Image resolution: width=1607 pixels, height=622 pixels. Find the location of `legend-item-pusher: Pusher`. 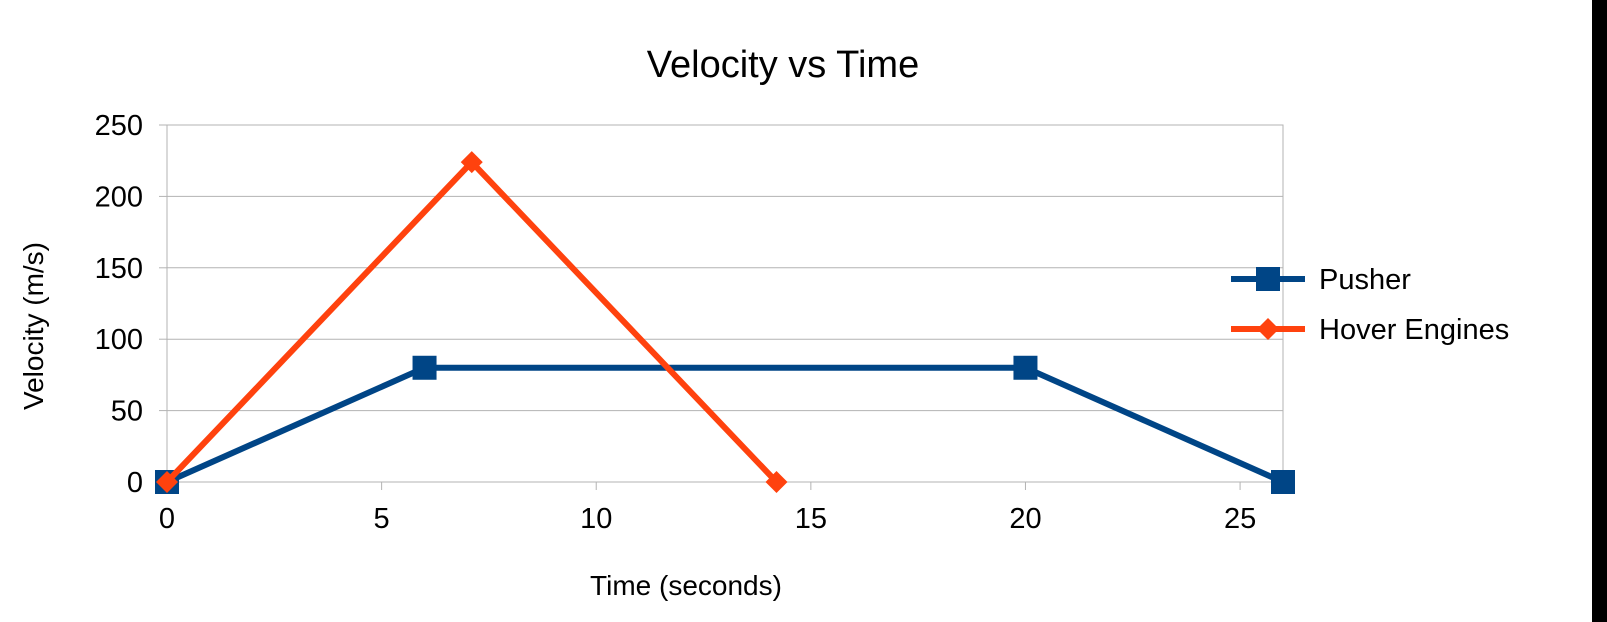

legend-item-pusher: Pusher is located at coordinates (1321, 280).